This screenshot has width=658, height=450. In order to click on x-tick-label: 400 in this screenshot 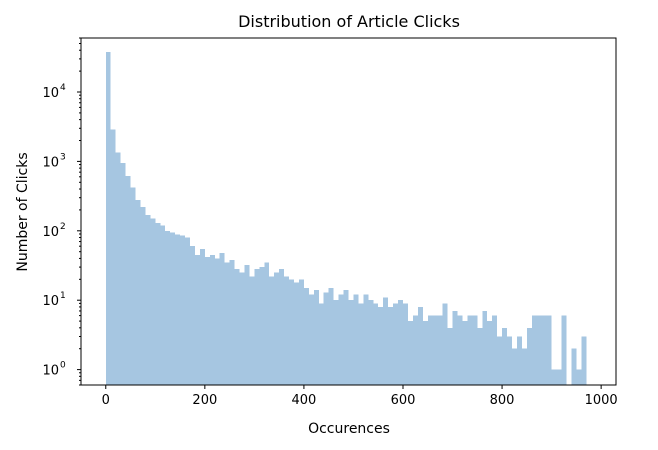, I will do `click(304, 400)`.